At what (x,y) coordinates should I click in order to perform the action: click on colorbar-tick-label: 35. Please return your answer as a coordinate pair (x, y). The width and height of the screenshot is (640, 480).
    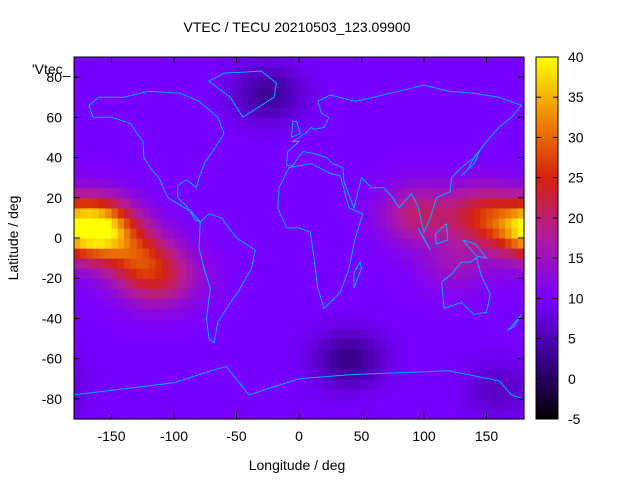
    Looking at the image, I should click on (576, 97).